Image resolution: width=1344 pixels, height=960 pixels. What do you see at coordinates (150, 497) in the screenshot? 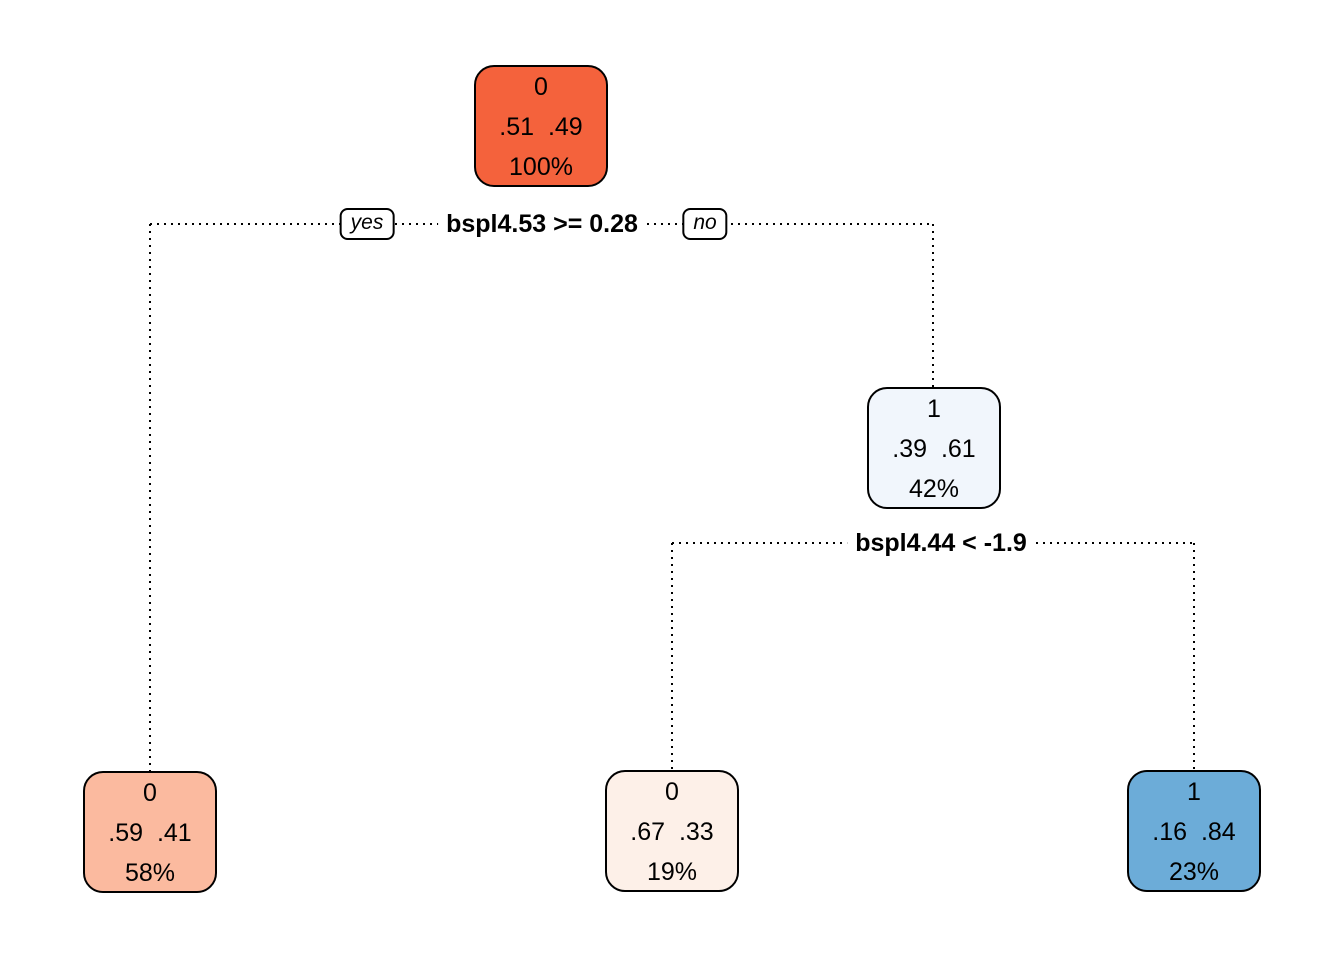
I see `edge-yes-vertical` at bounding box center [150, 497].